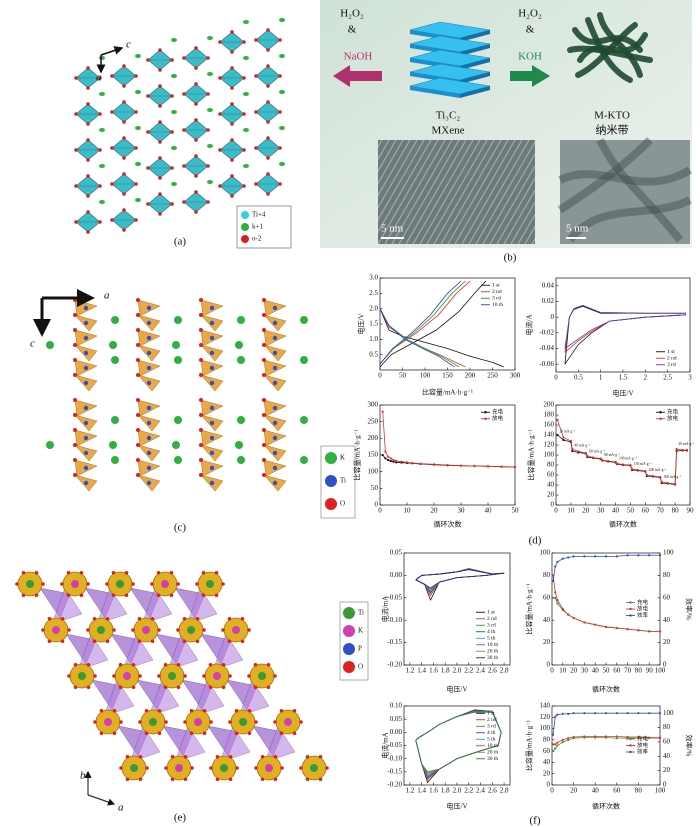 The height and width of the screenshot is (827, 700). What do you see at coordinates (691, 511) in the screenshot?
I see `x-tick-label: 90` at bounding box center [691, 511].